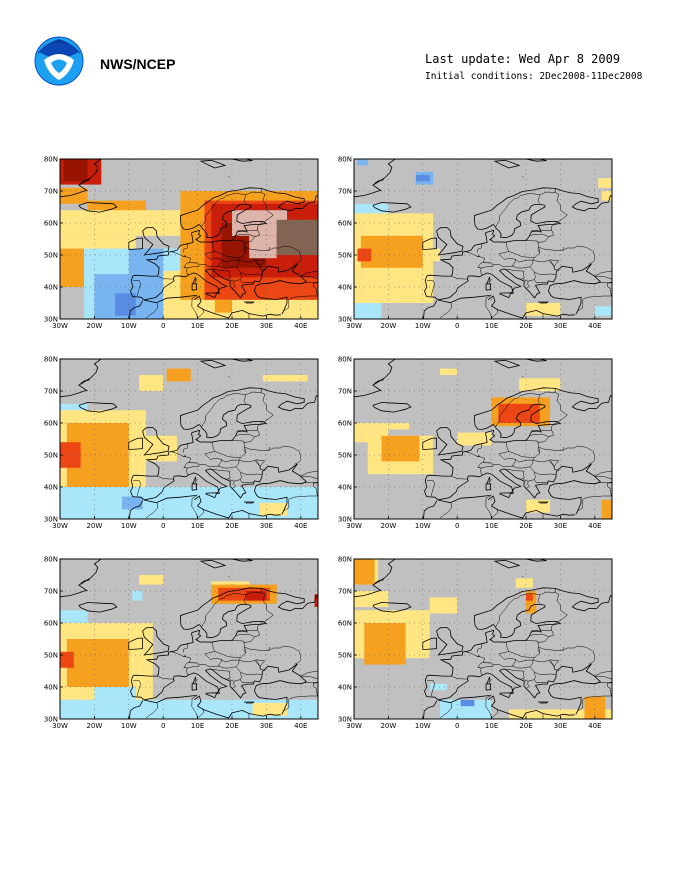 The width and height of the screenshot is (680, 880). What do you see at coordinates (523, 59) in the screenshot?
I see `last-update: Last update: Wed Apr 8 2009` at bounding box center [523, 59].